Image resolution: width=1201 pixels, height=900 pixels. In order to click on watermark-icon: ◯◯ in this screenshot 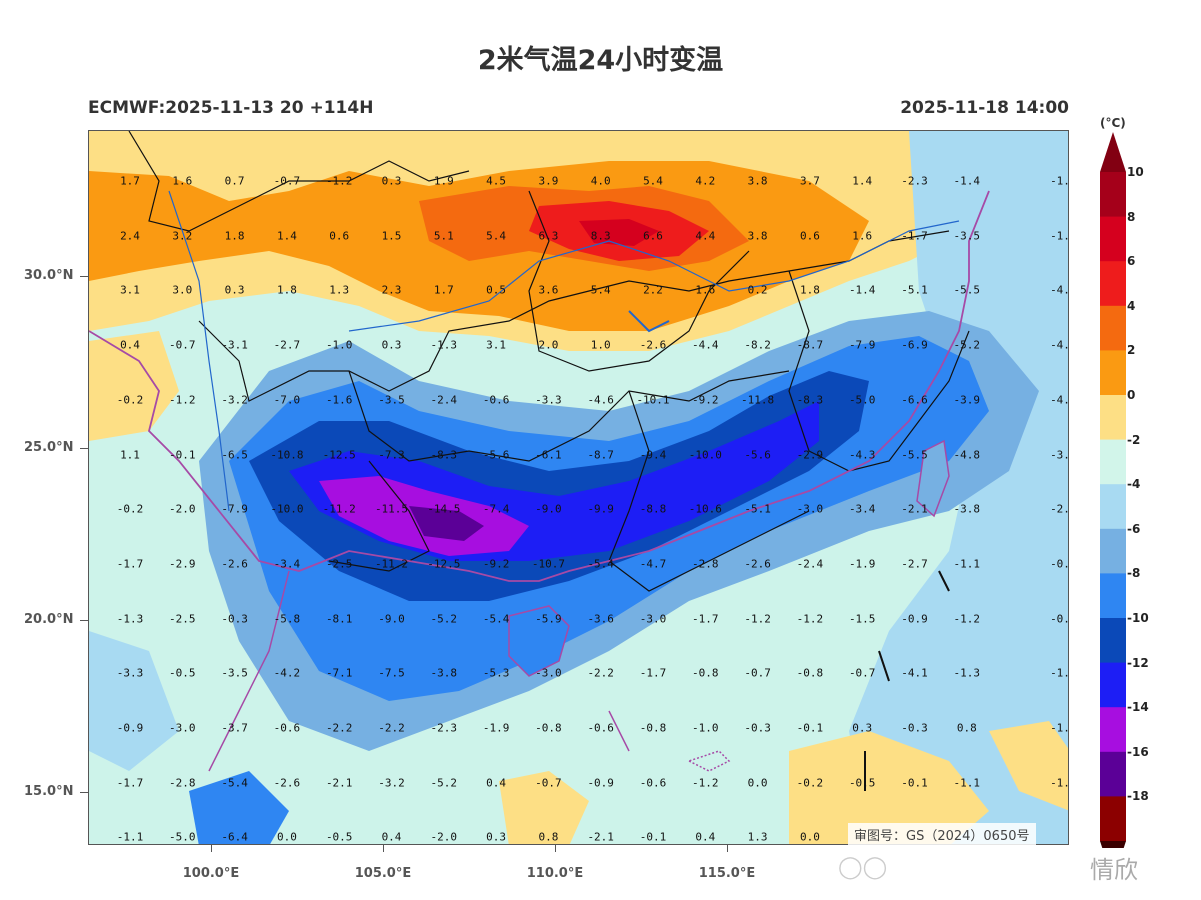, I will do `click(863, 867)`.